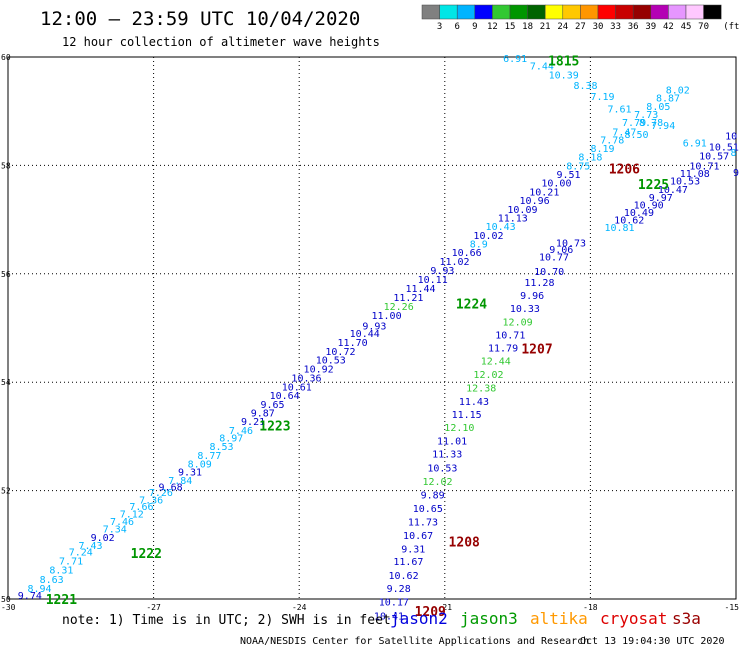  What do you see at coordinates (6, 491) in the screenshot?
I see `y-tick-label: 52` at bounding box center [6, 491].